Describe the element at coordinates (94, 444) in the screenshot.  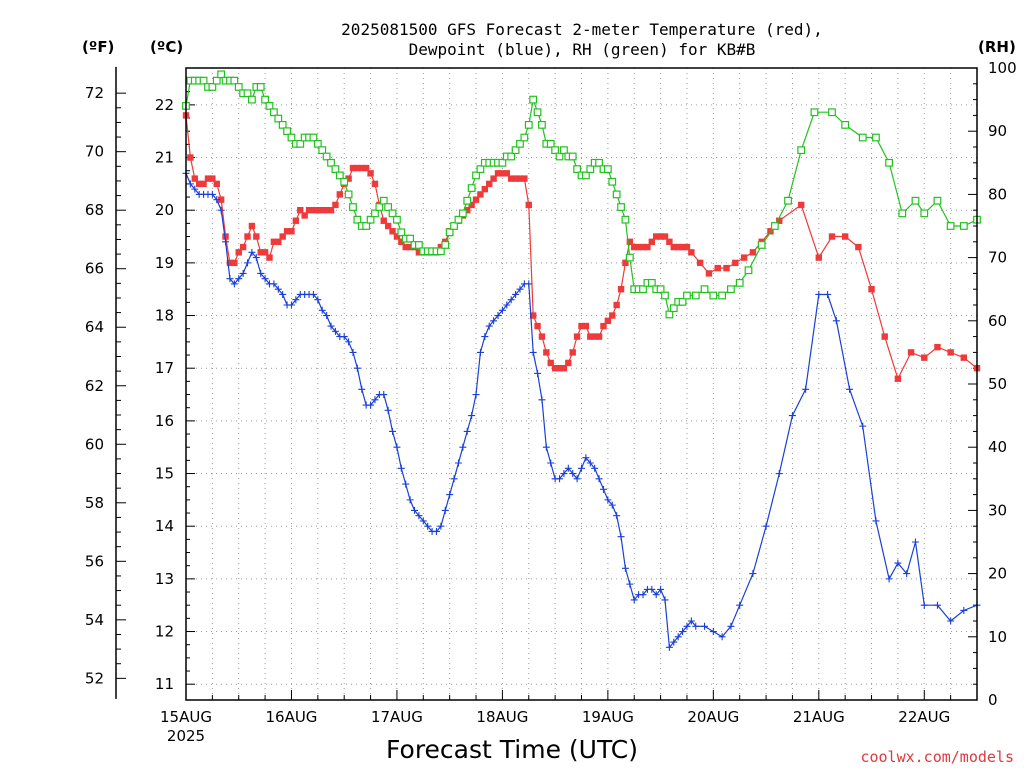
I see `fahrenheit-tick-label: 60` at that location.